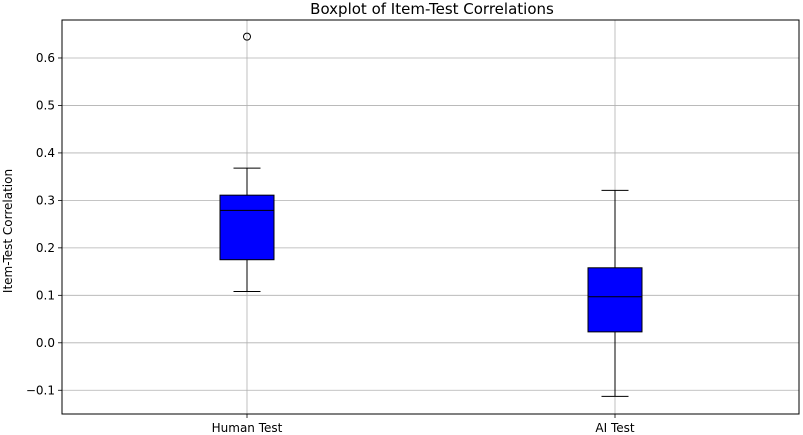 Image resolution: width=803 pixels, height=435 pixels. What do you see at coordinates (247, 162) in the screenshot?
I see `box-human-test` at bounding box center [247, 162].